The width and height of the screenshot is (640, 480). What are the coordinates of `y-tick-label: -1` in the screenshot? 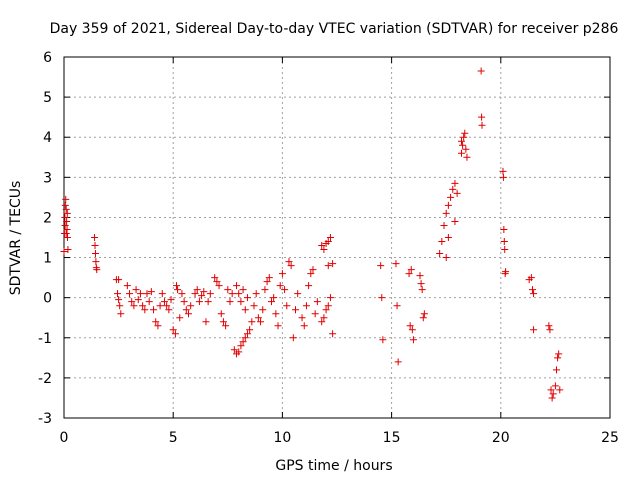 It's located at (45, 339).